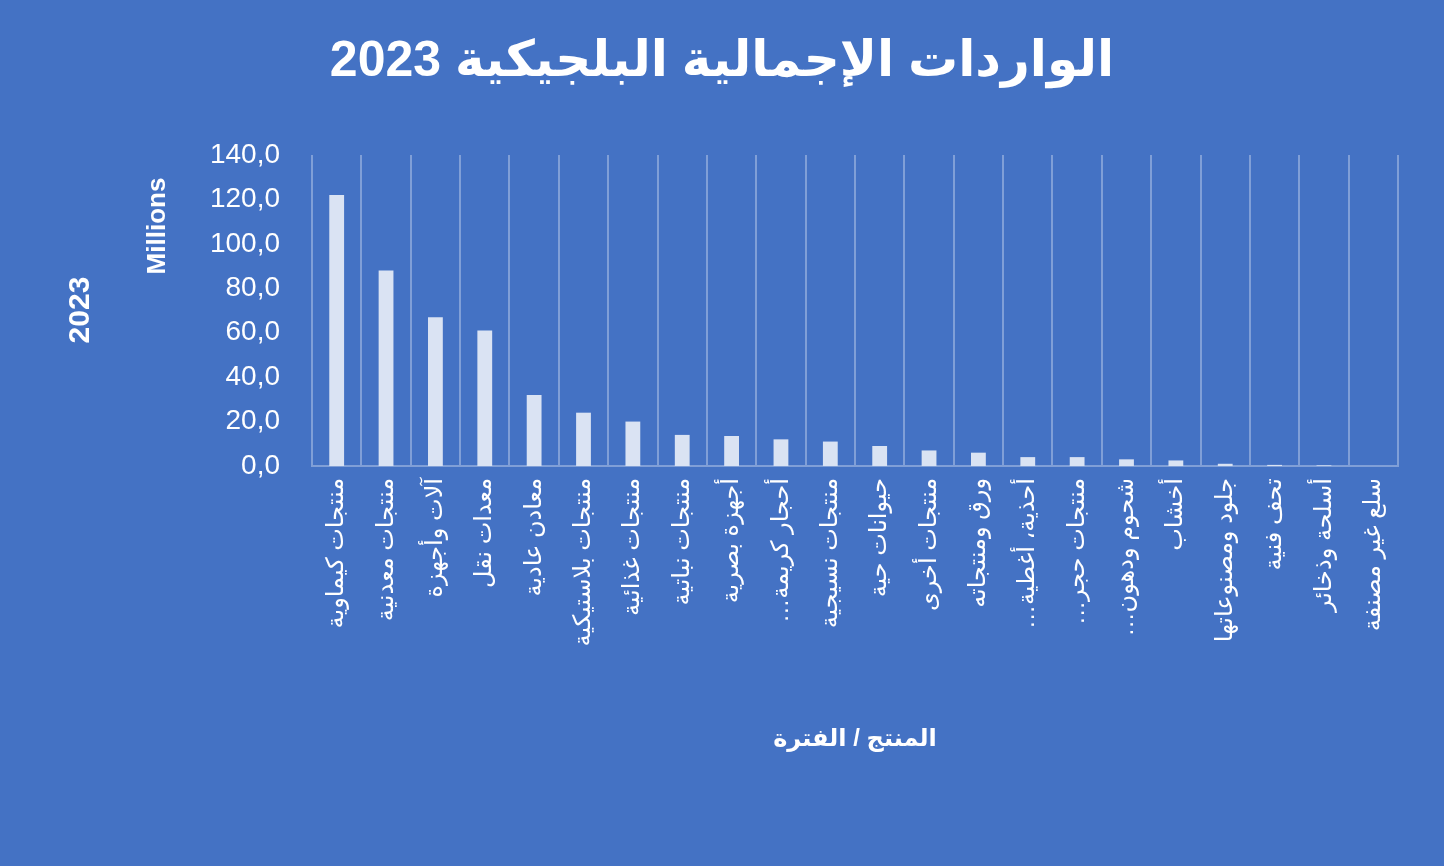 The height and width of the screenshot is (866, 1444). Describe the element at coordinates (78, 310) in the screenshot. I see `y-axis-title: 2023` at that location.